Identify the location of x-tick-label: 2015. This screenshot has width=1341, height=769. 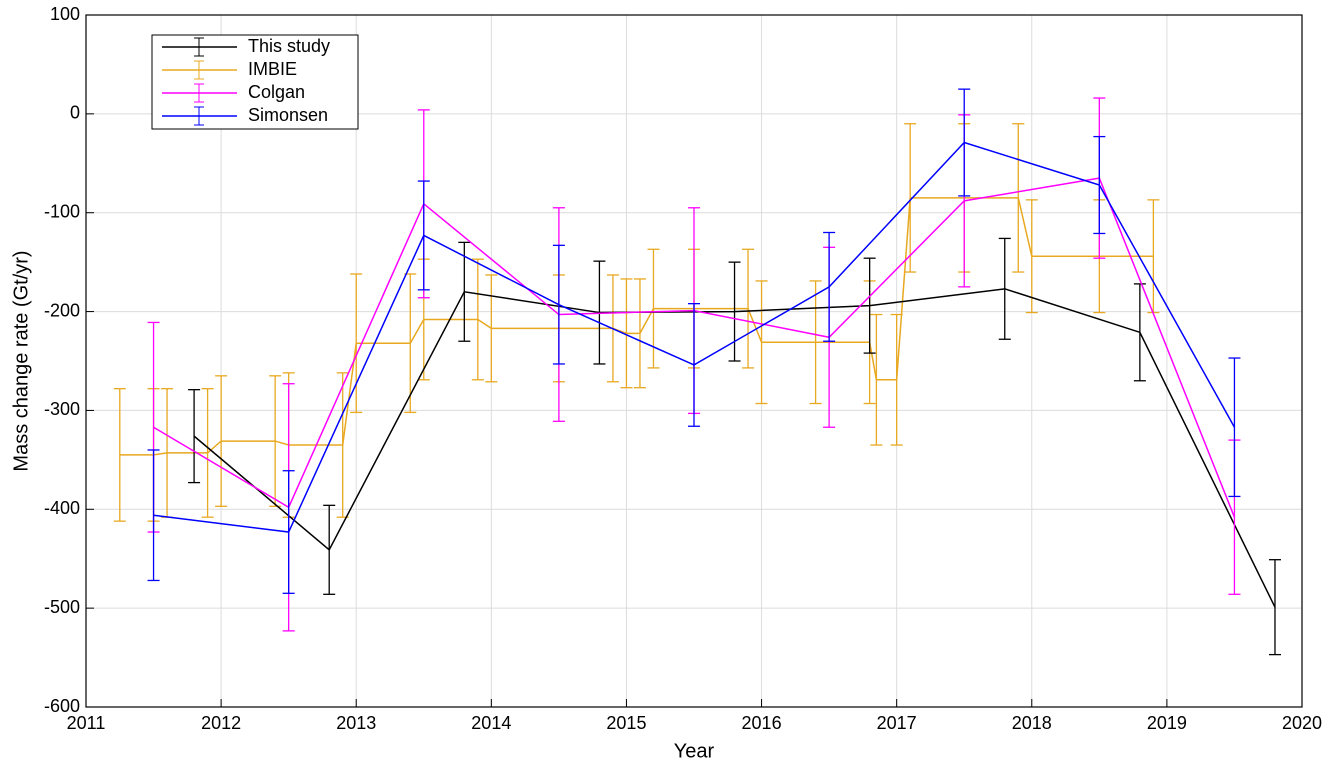
(626, 723).